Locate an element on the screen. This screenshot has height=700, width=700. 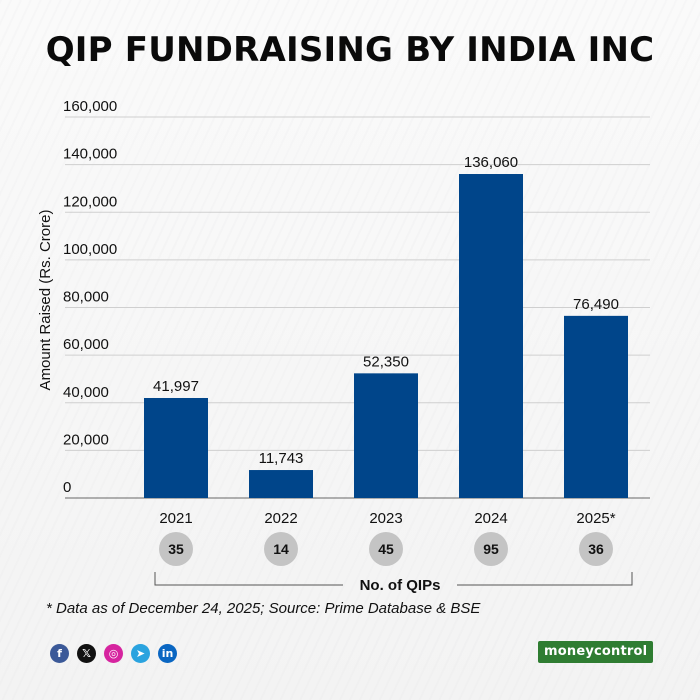
x-axis-ticks: 2021 2022 2023 2024 2025* is located at coordinates (387, 518).